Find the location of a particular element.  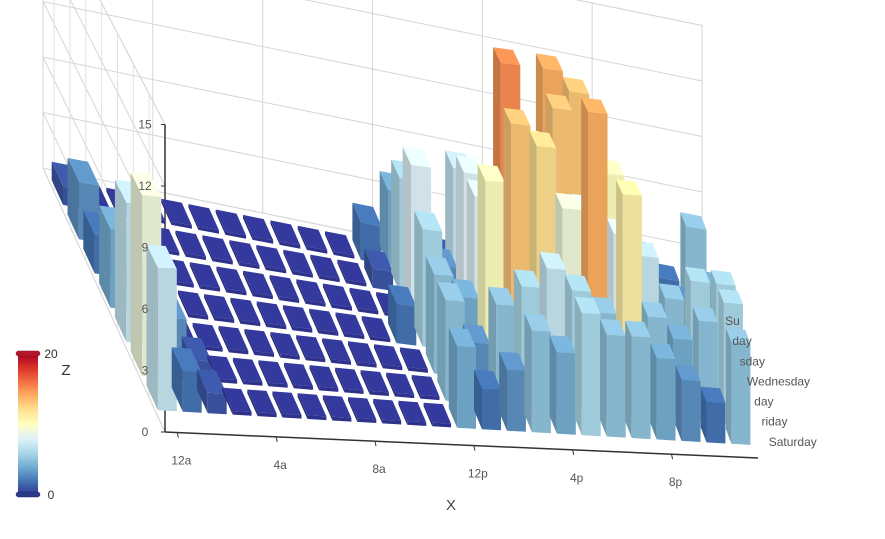

z-tick-label: 9 is located at coordinates (145, 248).